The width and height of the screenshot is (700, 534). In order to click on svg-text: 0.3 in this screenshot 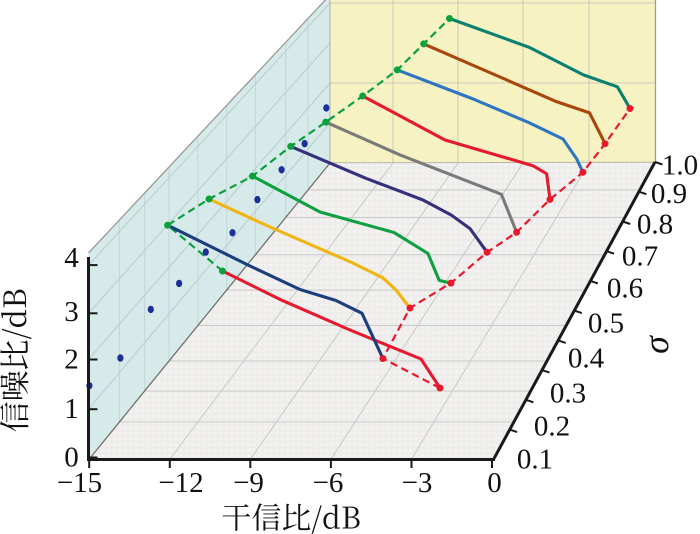, I will do `click(568, 393)`.